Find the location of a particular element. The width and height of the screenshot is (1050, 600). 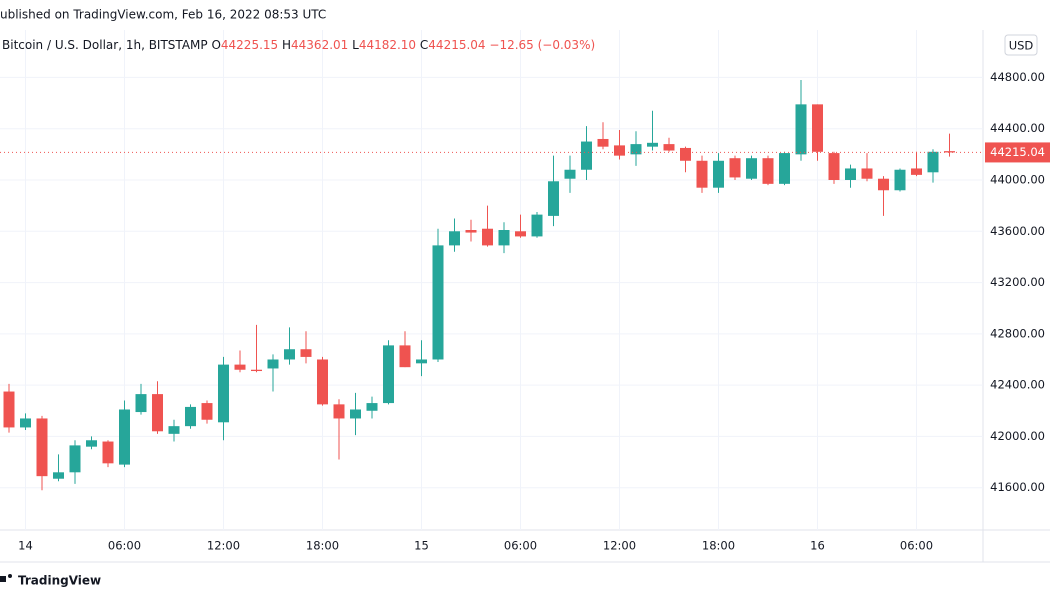

y-tick-label: 43200.00 is located at coordinates (1017, 282).